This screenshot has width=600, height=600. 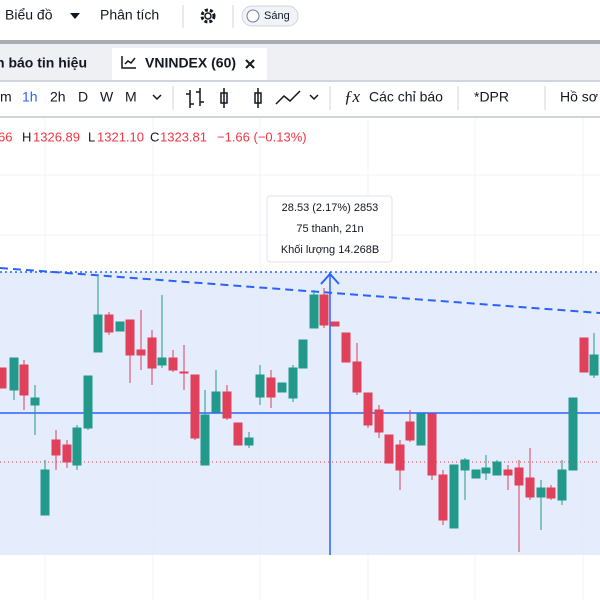 I want to click on ohlc-change: −1.66 (−0.13%), so click(x=262, y=136).